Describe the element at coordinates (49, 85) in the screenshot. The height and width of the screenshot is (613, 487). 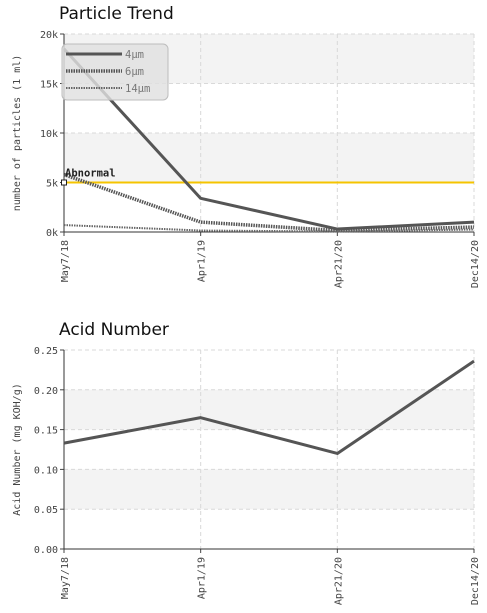
I see `y-tick-label: 15k` at that location.